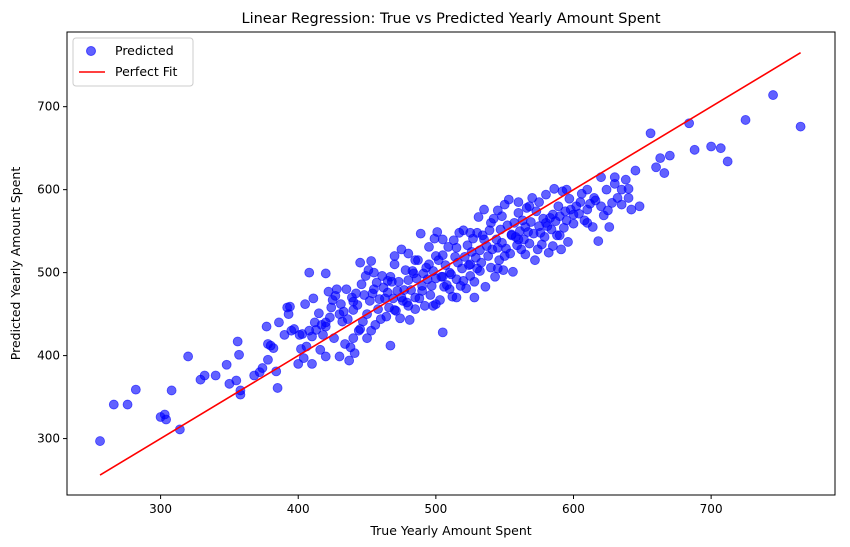 This screenshot has height=547, width=850. What do you see at coordinates (298, 509) in the screenshot?
I see `x-tick-label: 400` at bounding box center [298, 509].